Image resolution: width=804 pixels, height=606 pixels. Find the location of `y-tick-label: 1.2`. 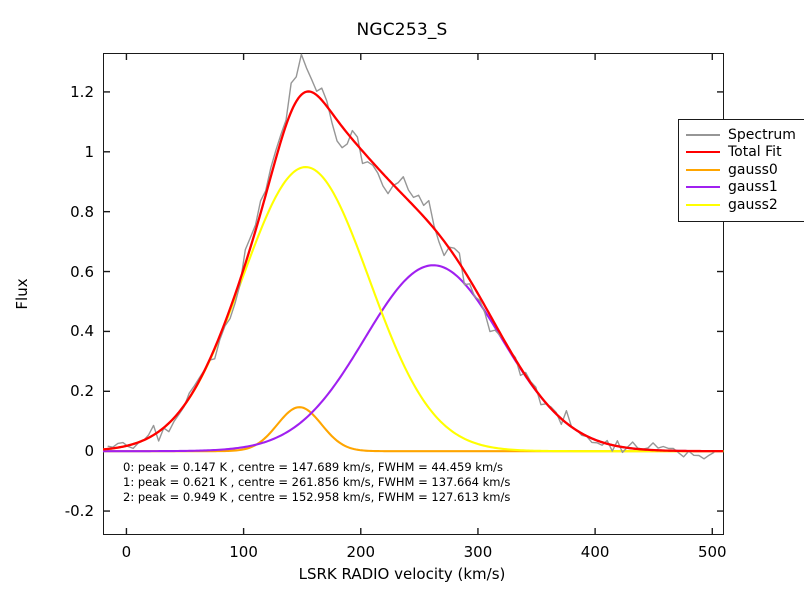

y-tick-label: 1.2 is located at coordinates (82, 91).